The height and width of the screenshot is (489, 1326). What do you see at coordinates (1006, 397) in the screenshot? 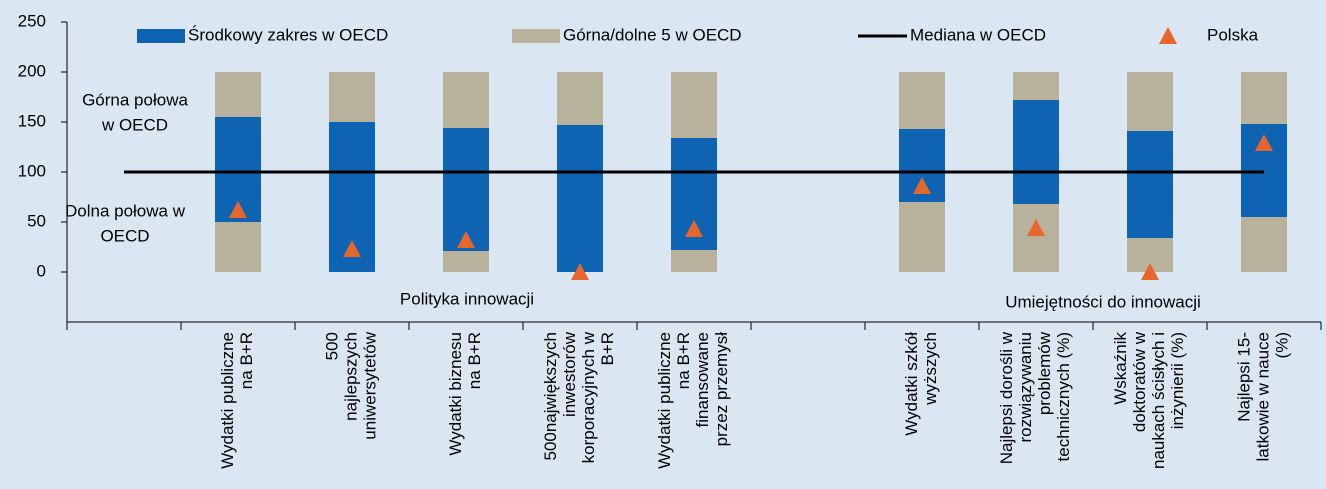
I see `x-tick-label-line: Najlepsi dorośli w` at bounding box center [1006, 397].